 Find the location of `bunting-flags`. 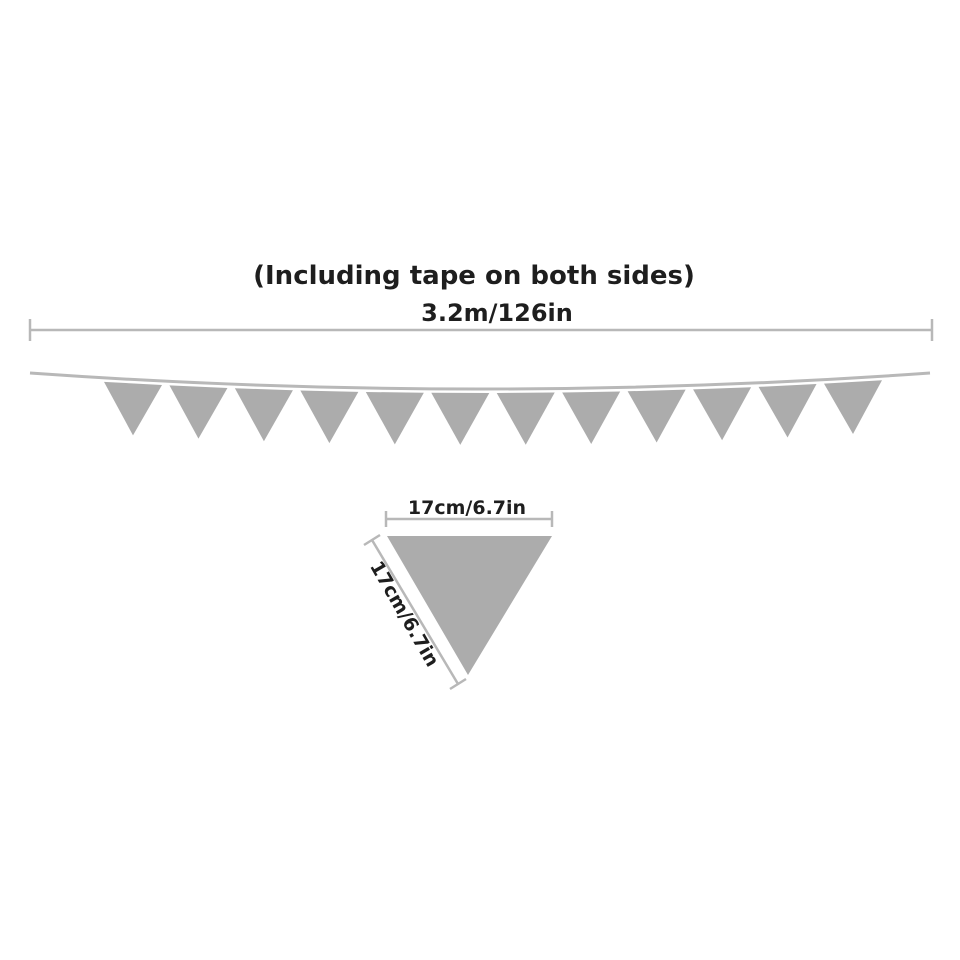

bunting-flags is located at coordinates (493, 412).